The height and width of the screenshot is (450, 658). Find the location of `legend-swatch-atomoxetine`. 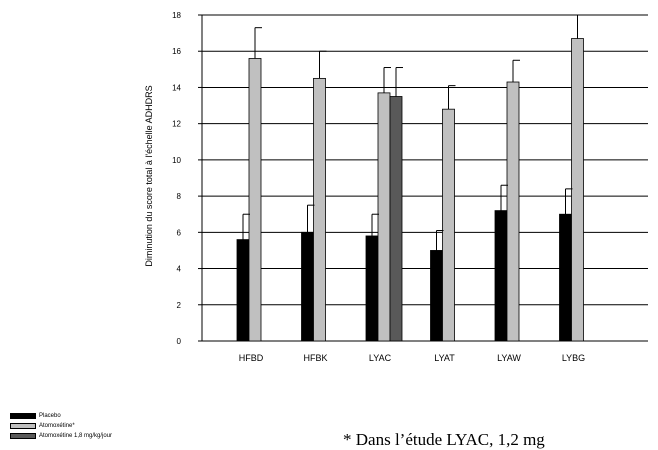

legend-swatch-atomoxetine is located at coordinates (23, 426).